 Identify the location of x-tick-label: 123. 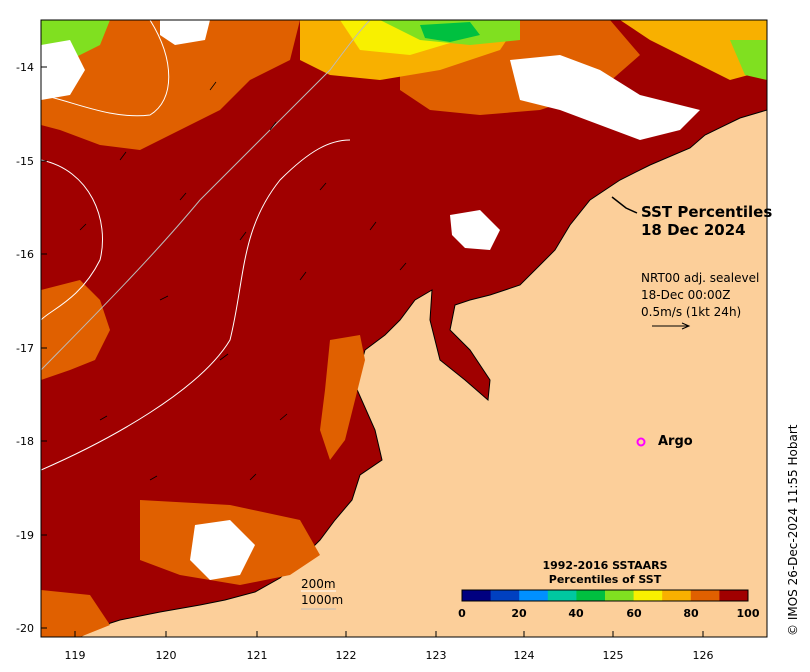
(436, 655).